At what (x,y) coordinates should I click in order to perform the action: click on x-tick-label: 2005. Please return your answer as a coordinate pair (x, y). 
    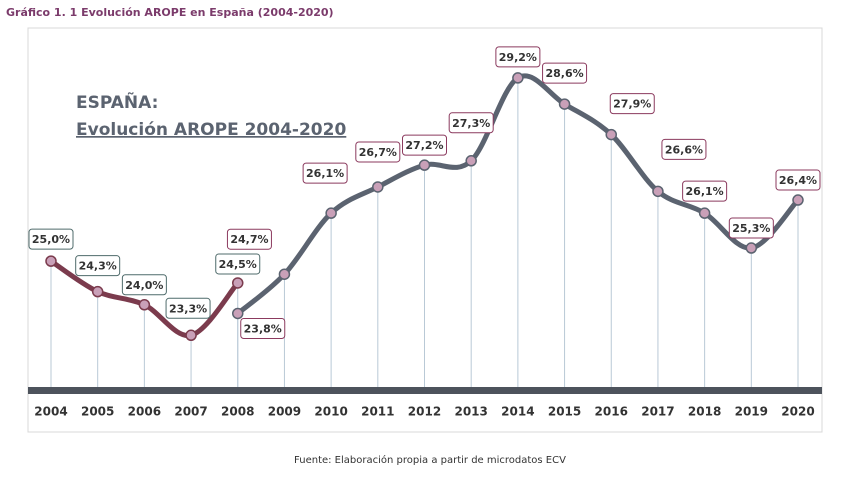
    Looking at the image, I should click on (97, 412).